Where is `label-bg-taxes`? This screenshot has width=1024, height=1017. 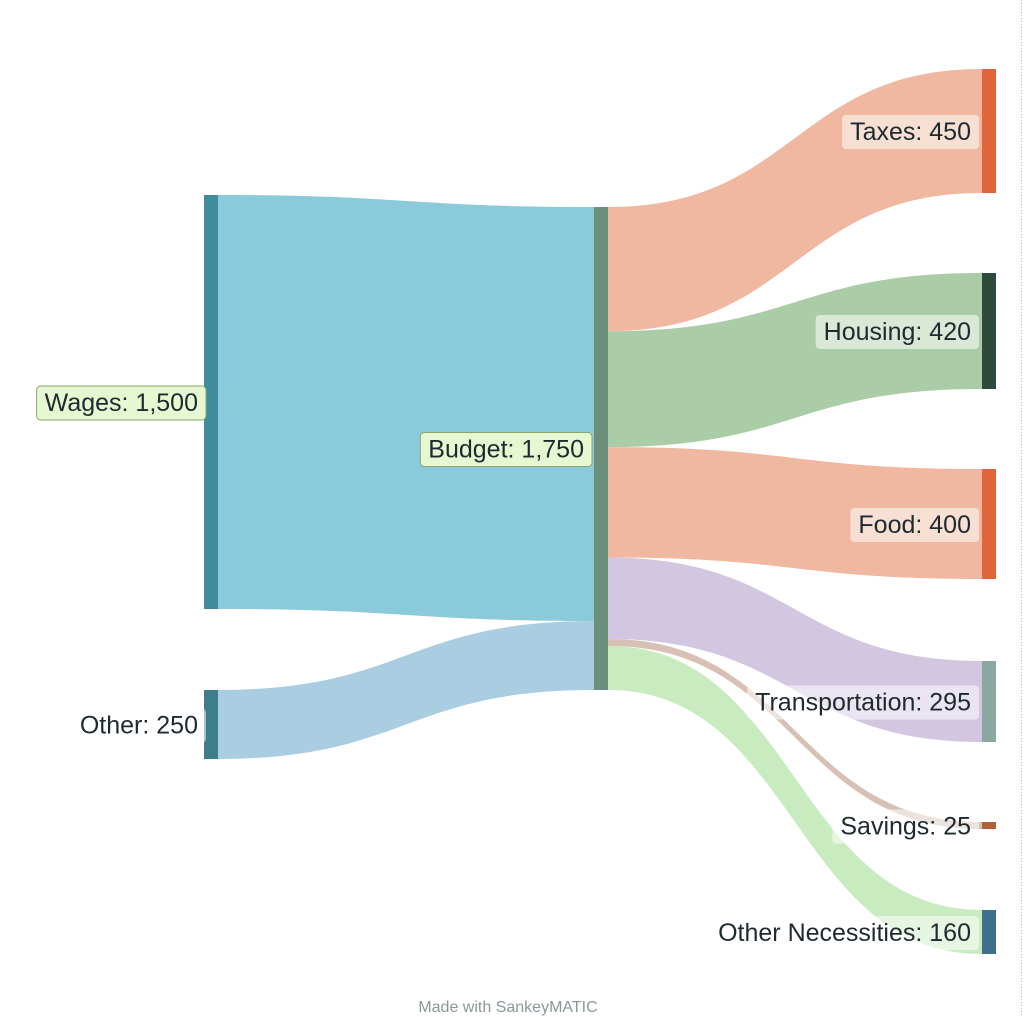
label-bg-taxes is located at coordinates (910, 132).